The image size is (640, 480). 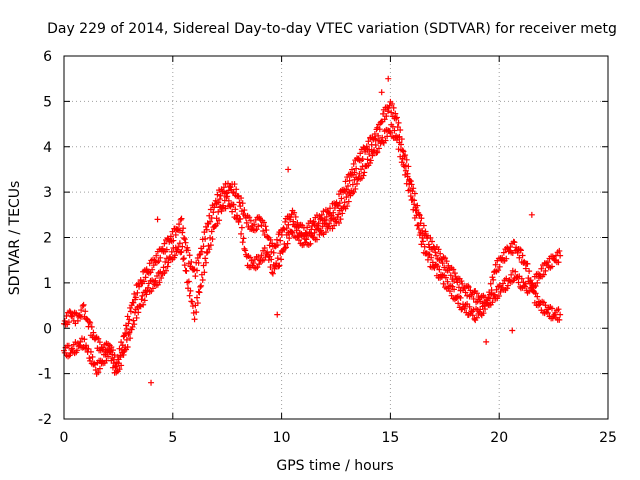 I want to click on x-axis-label: GPS time / hours, so click(x=334, y=466).